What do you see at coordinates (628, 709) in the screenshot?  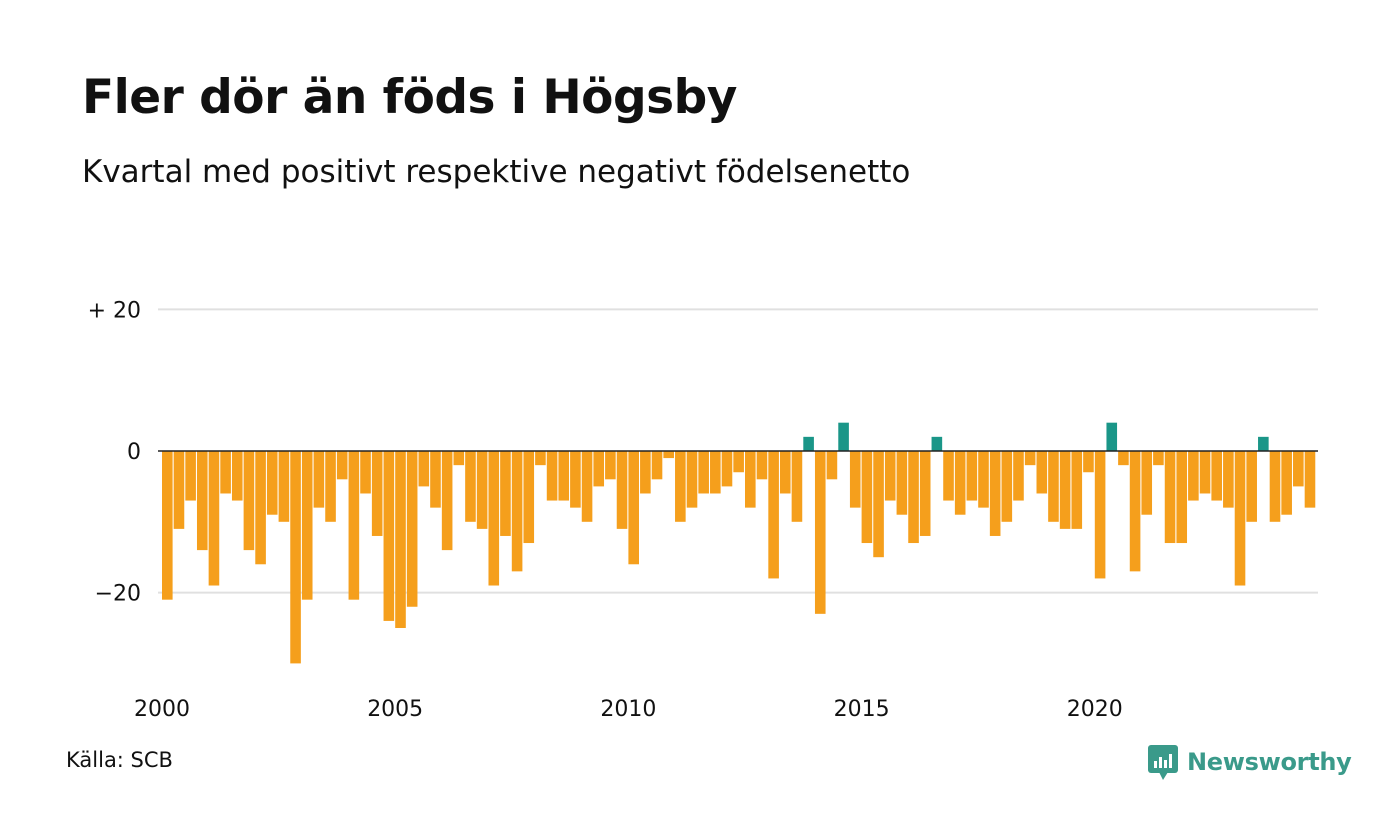 I see `x-tick-label: 2010` at bounding box center [628, 709].